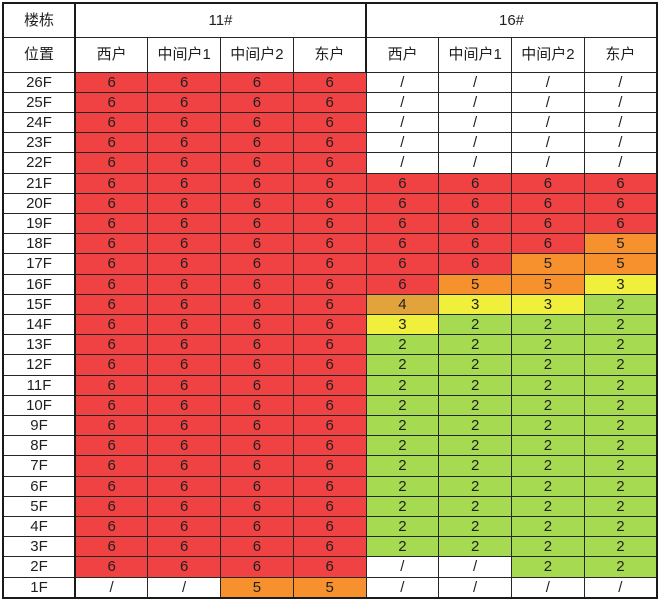 This screenshot has width=660, height=601. I want to click on table-row: 15F 6 6 6 6 4 3 3 2, so click(330, 304).